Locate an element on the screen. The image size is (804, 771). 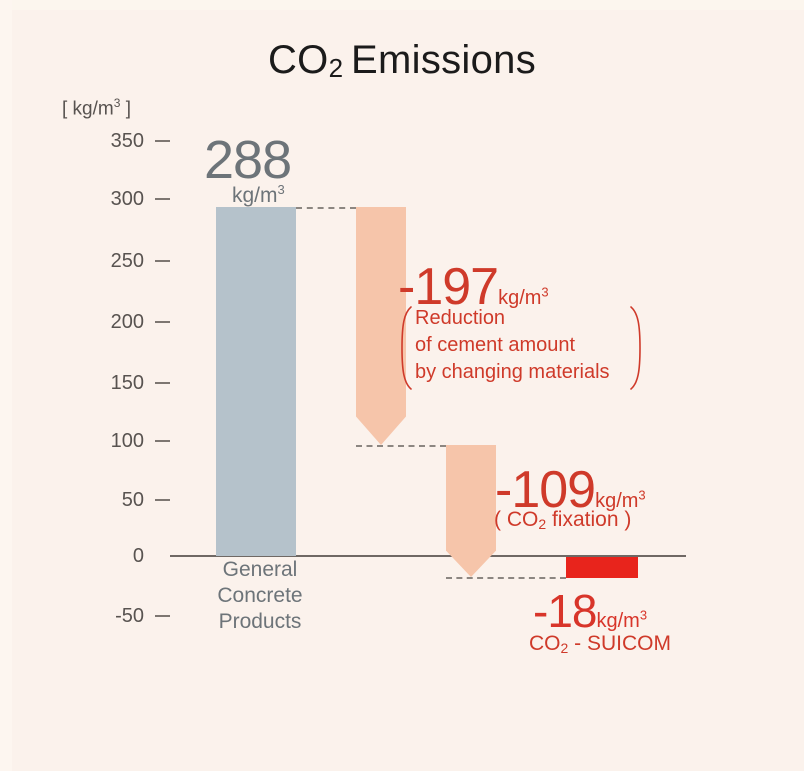
value-number: -197 is located at coordinates (448, 287).